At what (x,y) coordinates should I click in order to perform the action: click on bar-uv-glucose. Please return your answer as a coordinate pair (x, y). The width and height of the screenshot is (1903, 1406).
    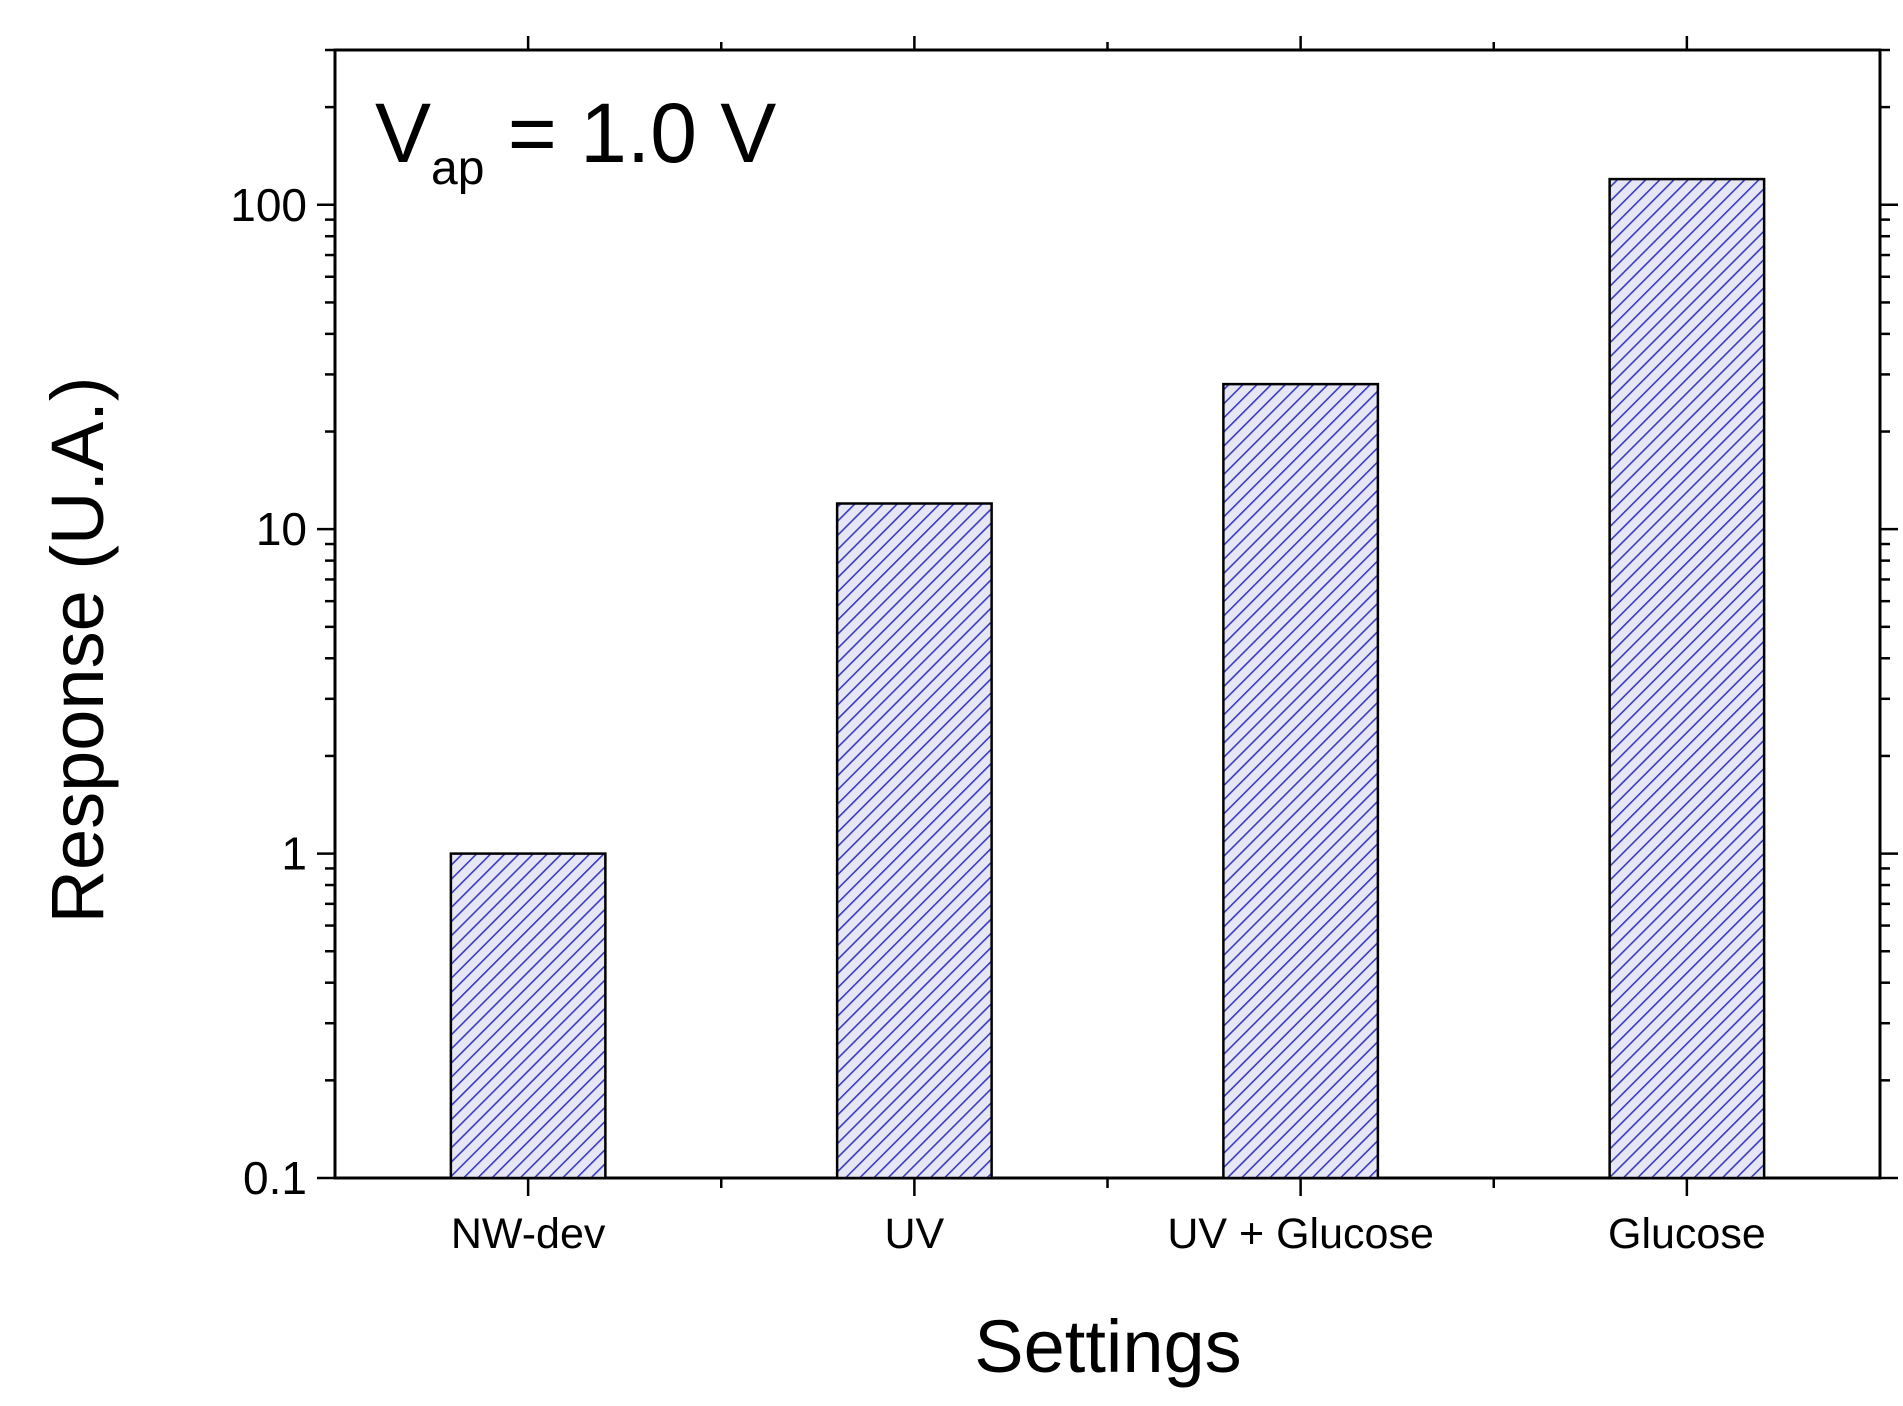
    Looking at the image, I should click on (1301, 781).